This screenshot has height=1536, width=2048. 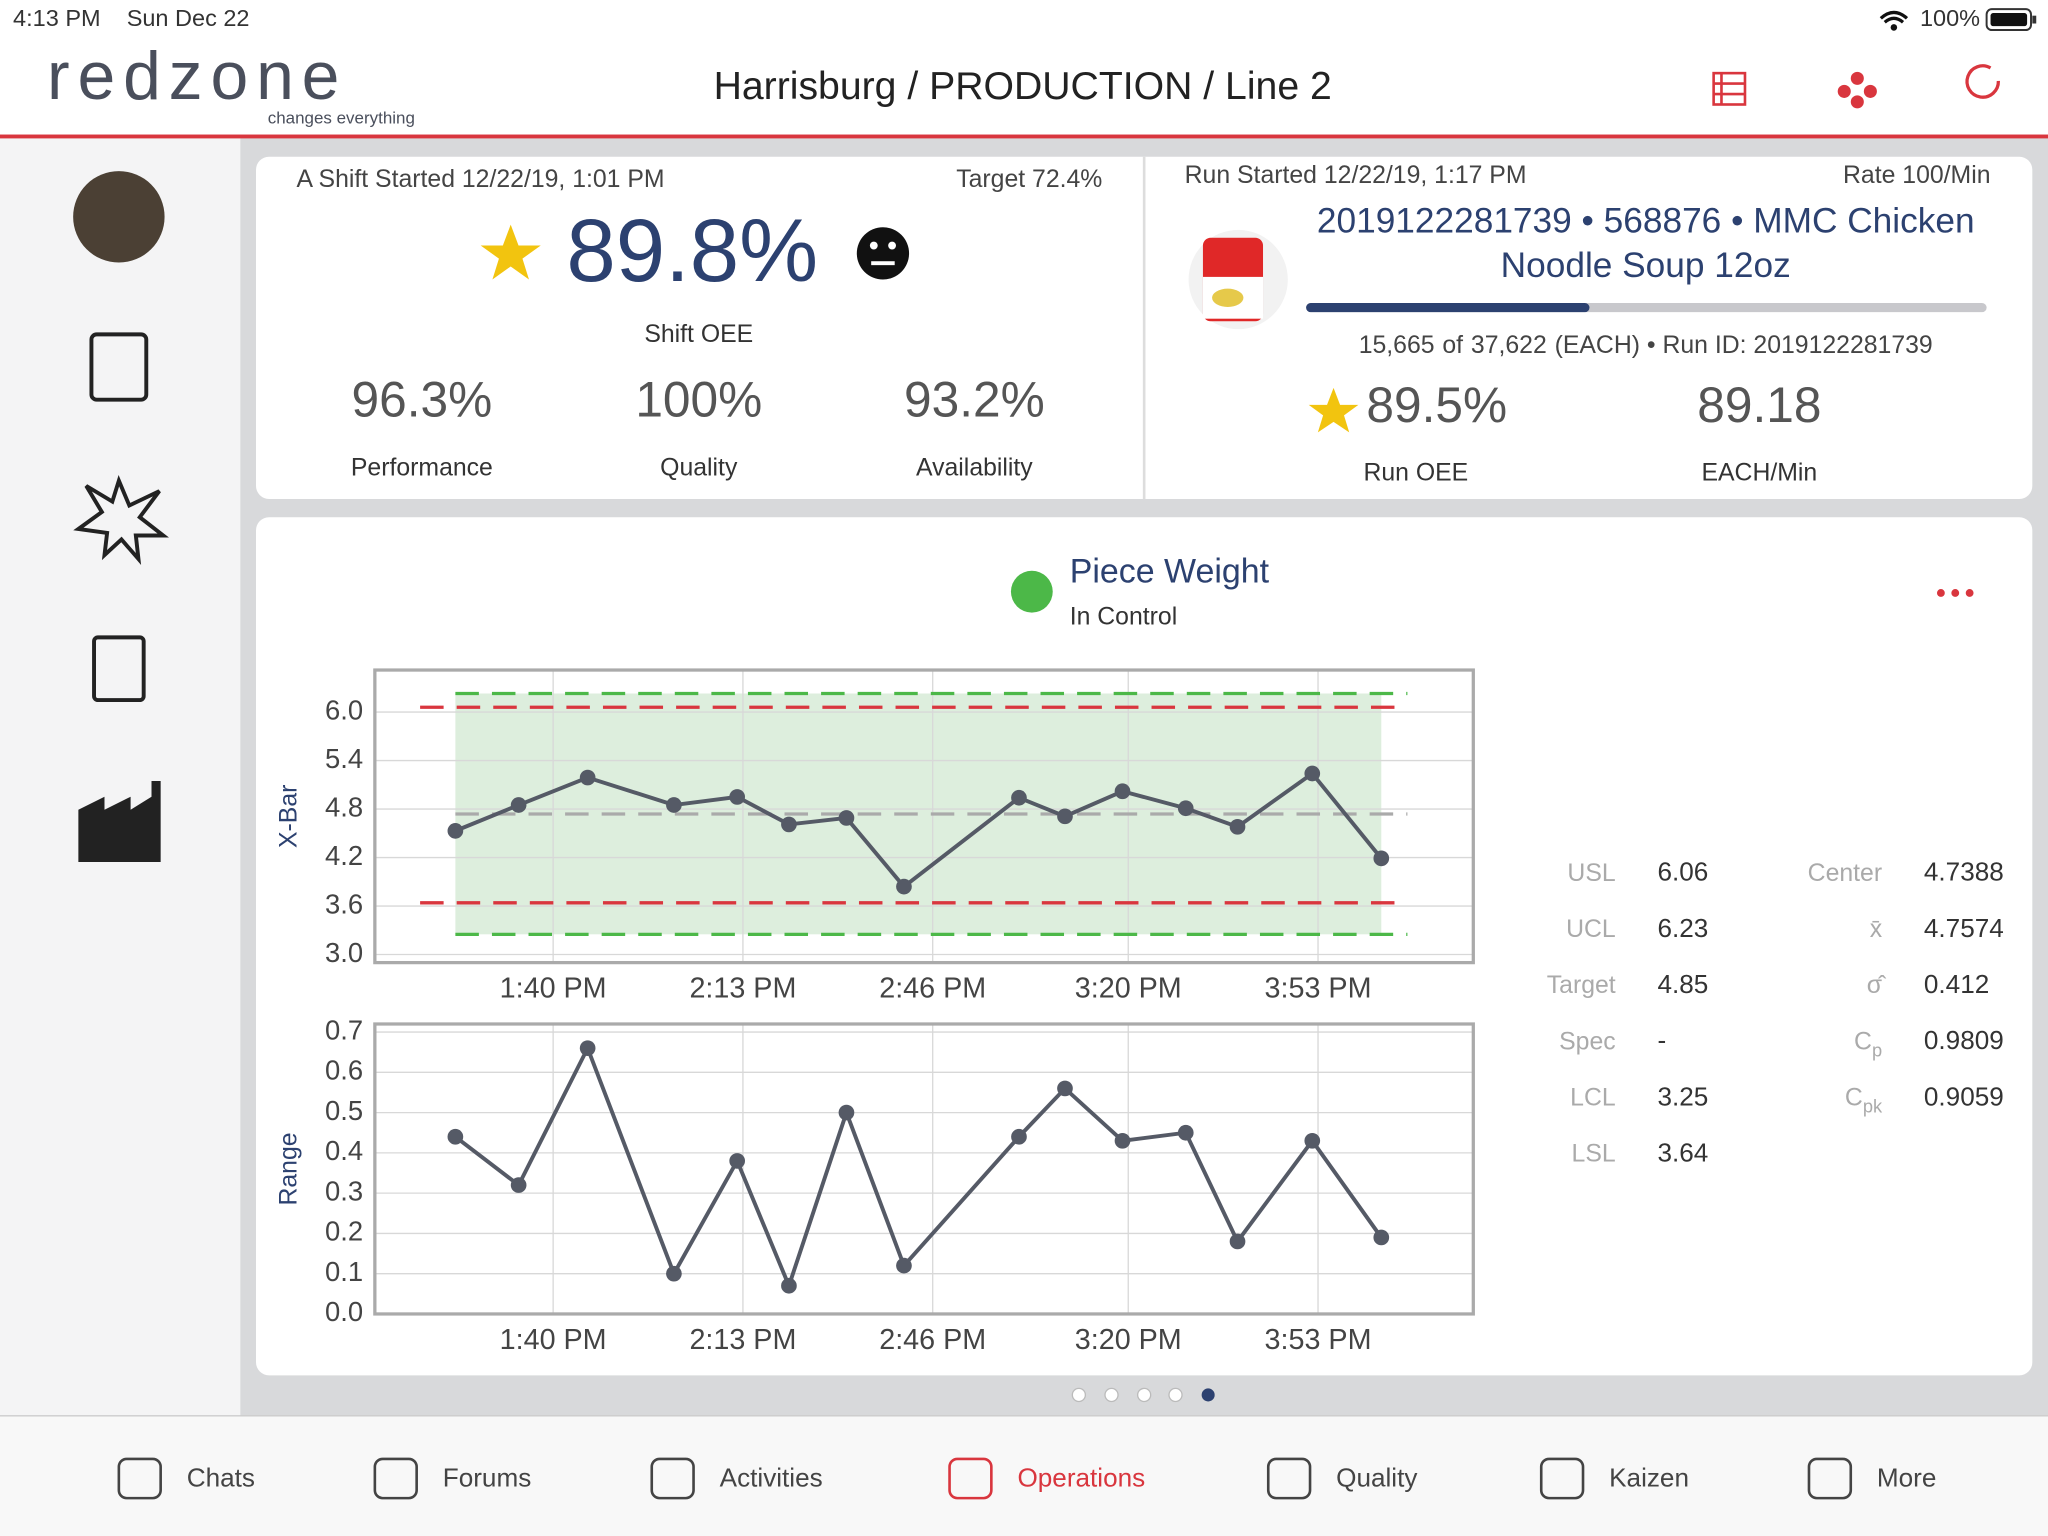 I want to click on refresh-button, so click(x=1983, y=81).